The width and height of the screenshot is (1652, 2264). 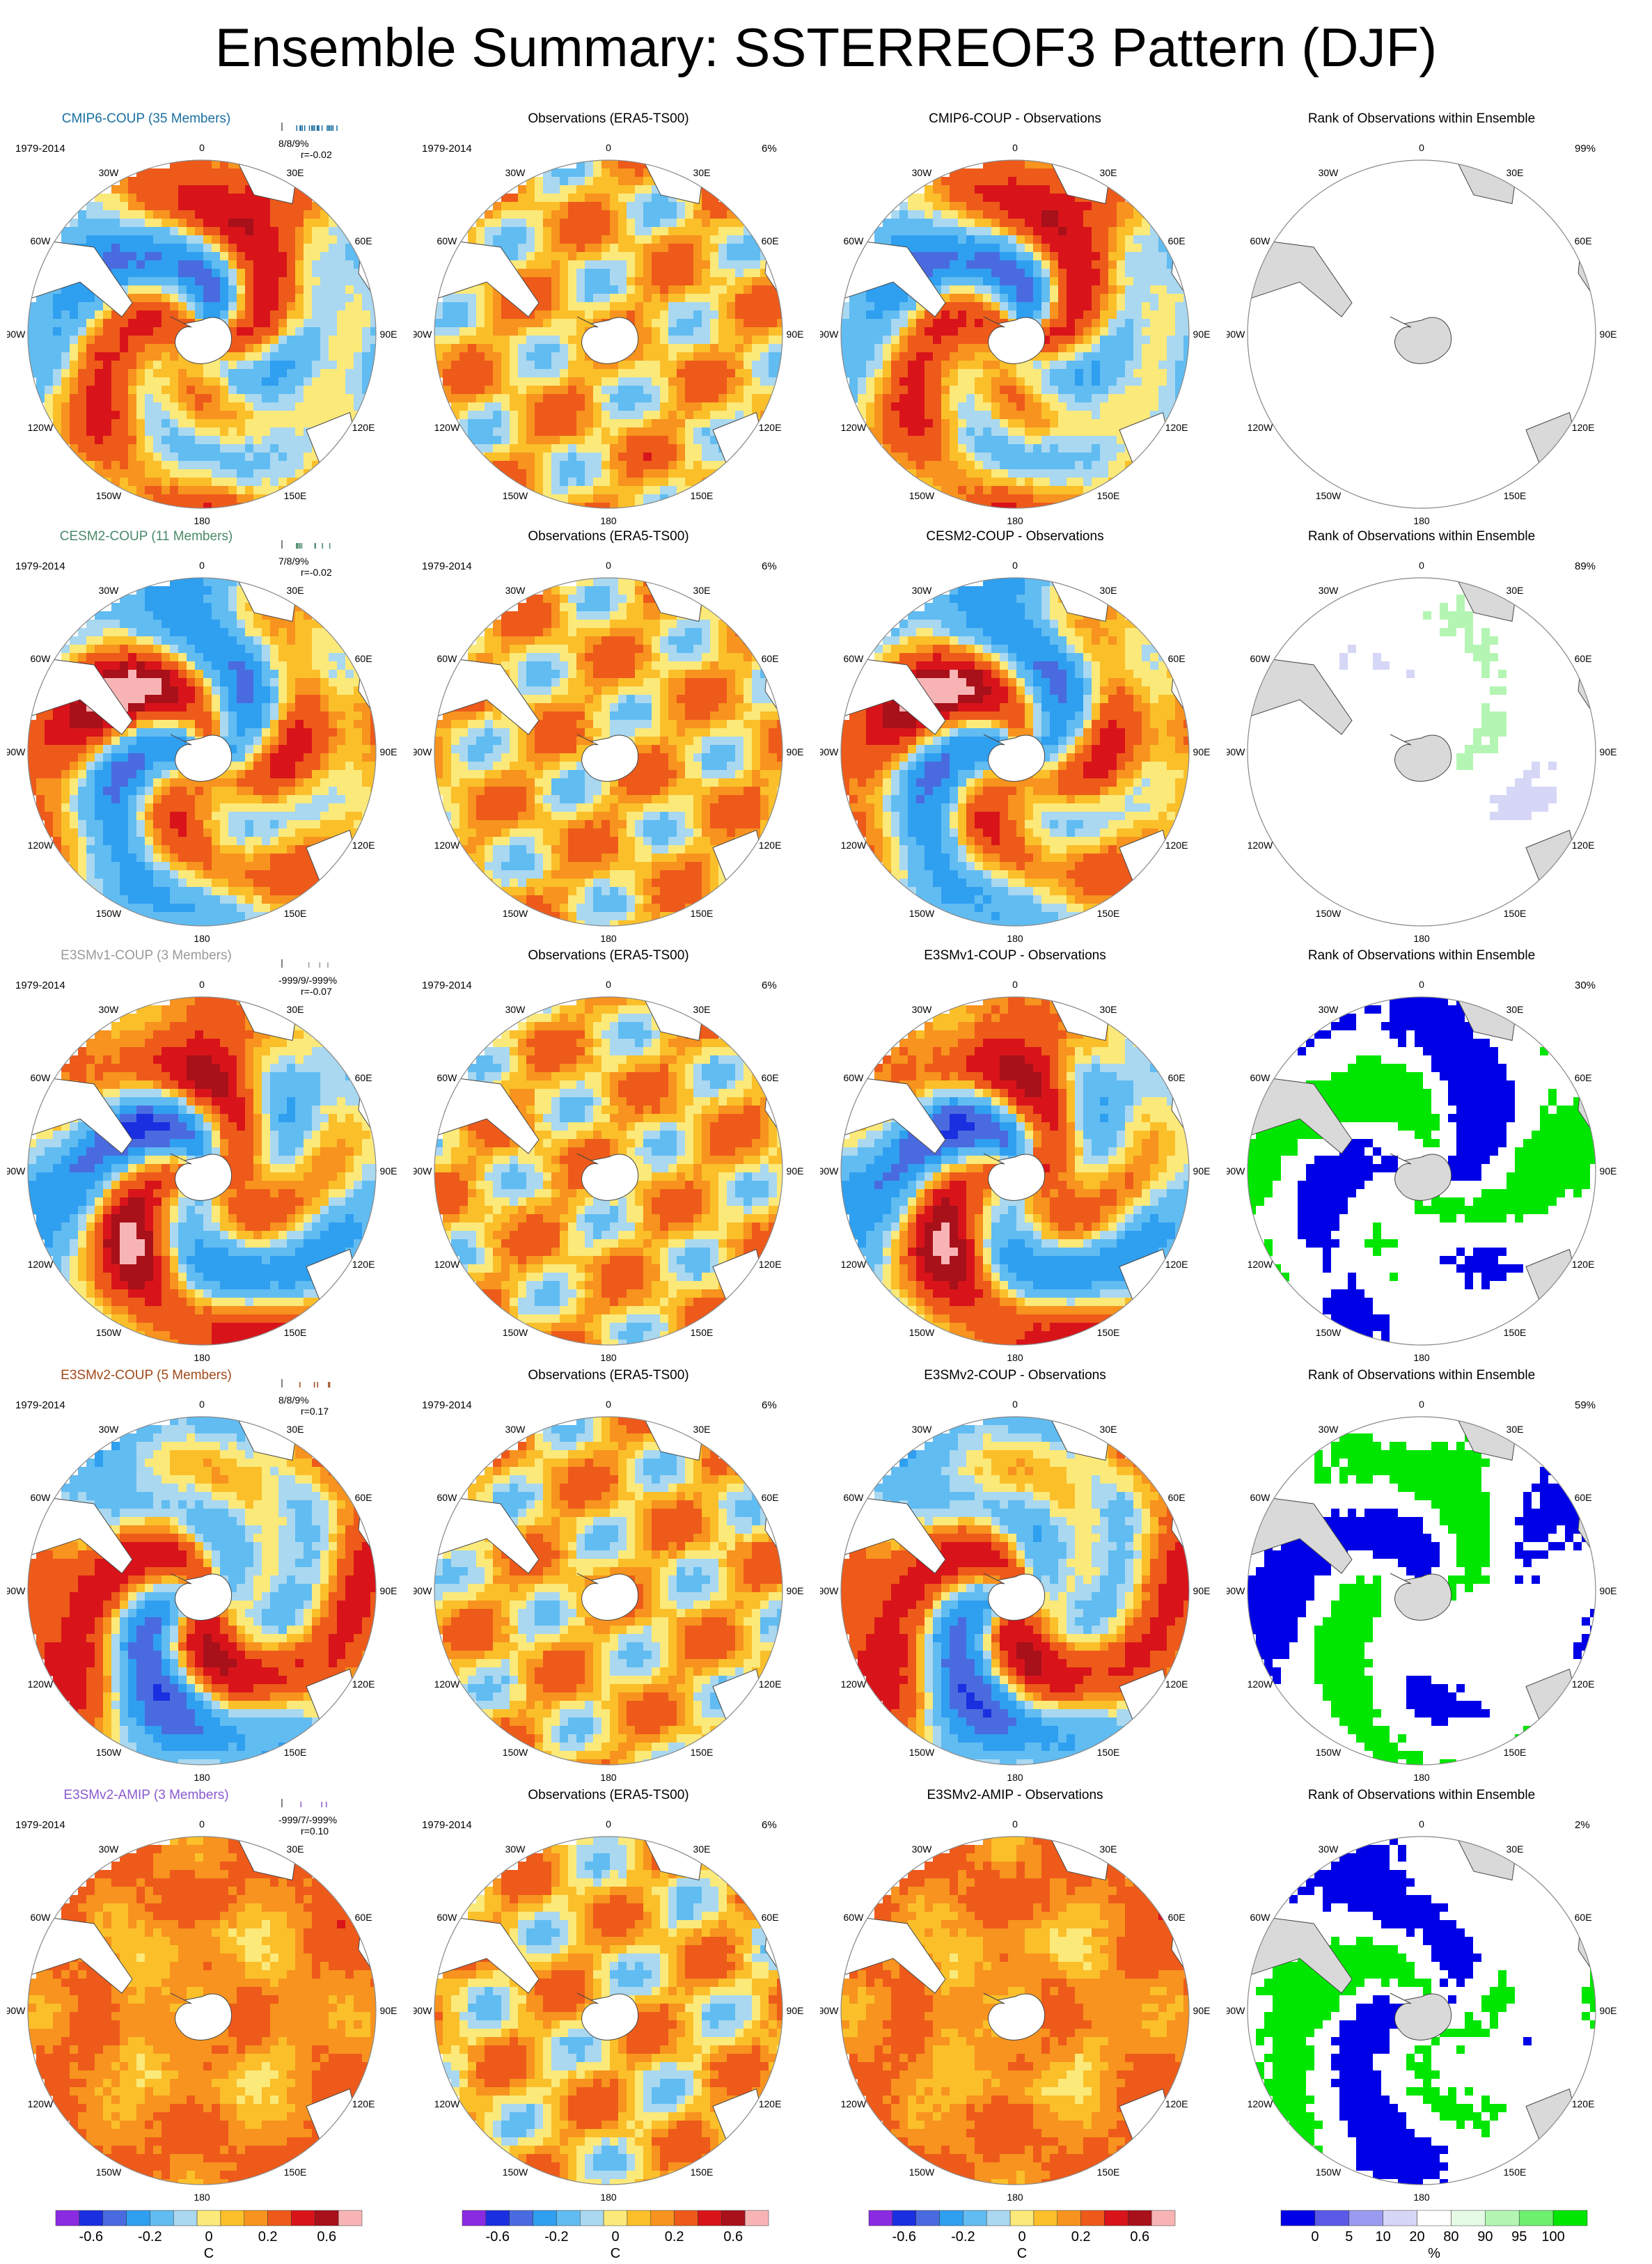 I want to click on map-field, so click(x=1422, y=334).